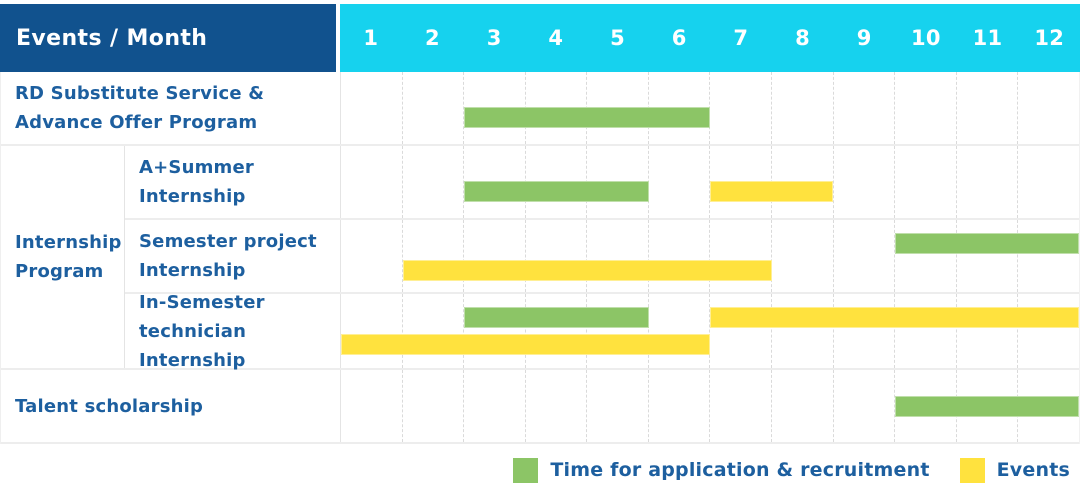 This screenshot has height=498, width=1080. I want to click on row-label: Talent scholarship, so click(171, 406).